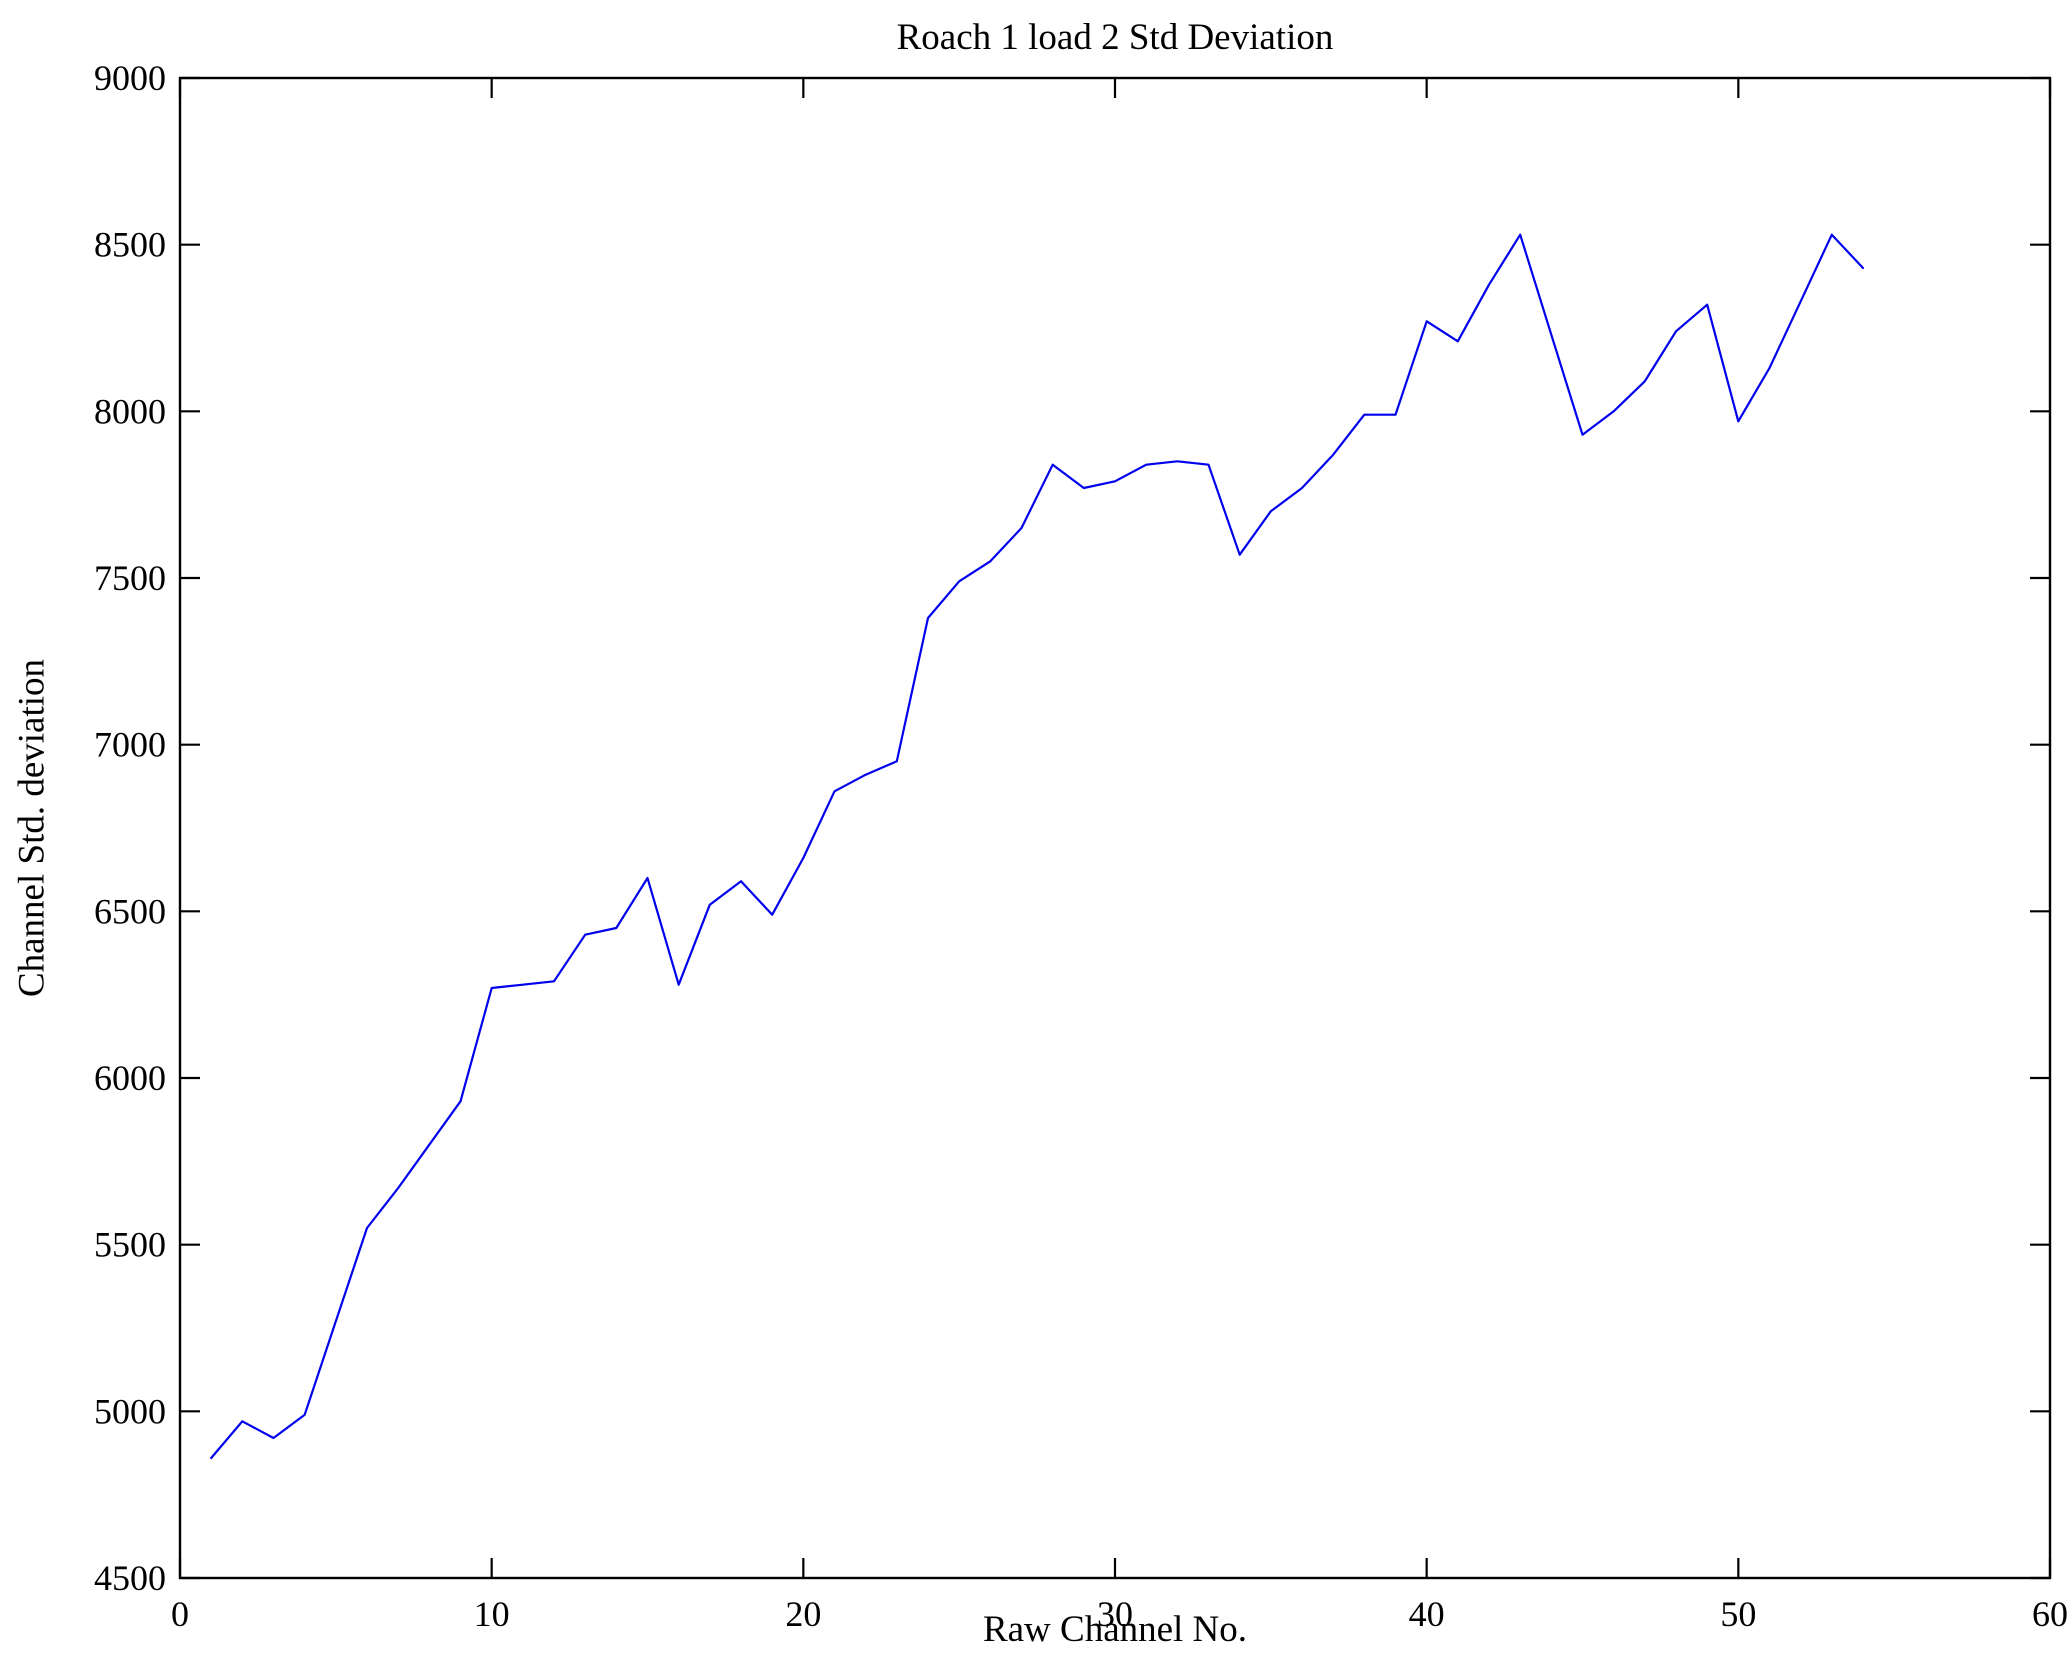 The width and height of the screenshot is (2067, 1671). What do you see at coordinates (130, 745) in the screenshot?
I see `y-tick-label: 7000` at bounding box center [130, 745].